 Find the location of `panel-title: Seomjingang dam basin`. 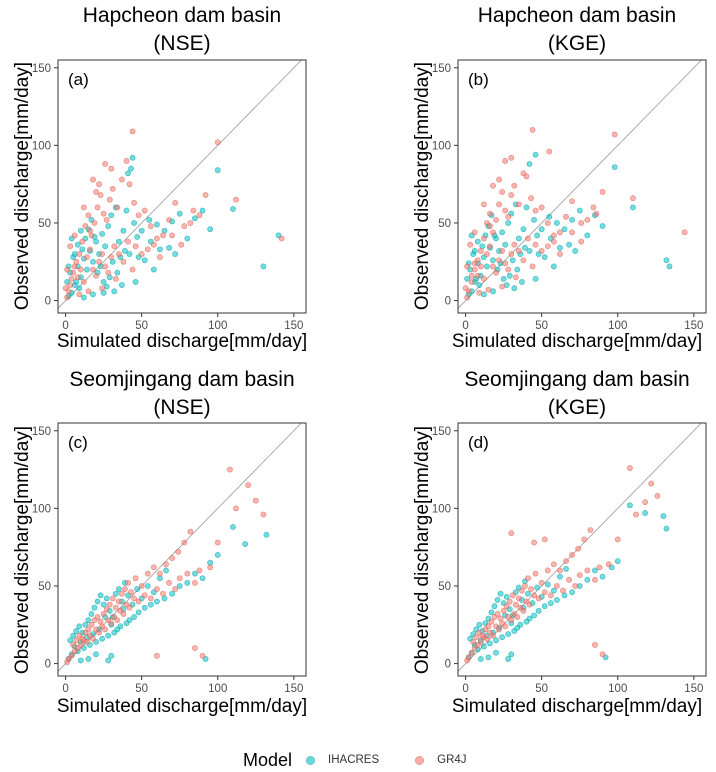

panel-title: Seomjingang dam basin is located at coordinates (576, 379).